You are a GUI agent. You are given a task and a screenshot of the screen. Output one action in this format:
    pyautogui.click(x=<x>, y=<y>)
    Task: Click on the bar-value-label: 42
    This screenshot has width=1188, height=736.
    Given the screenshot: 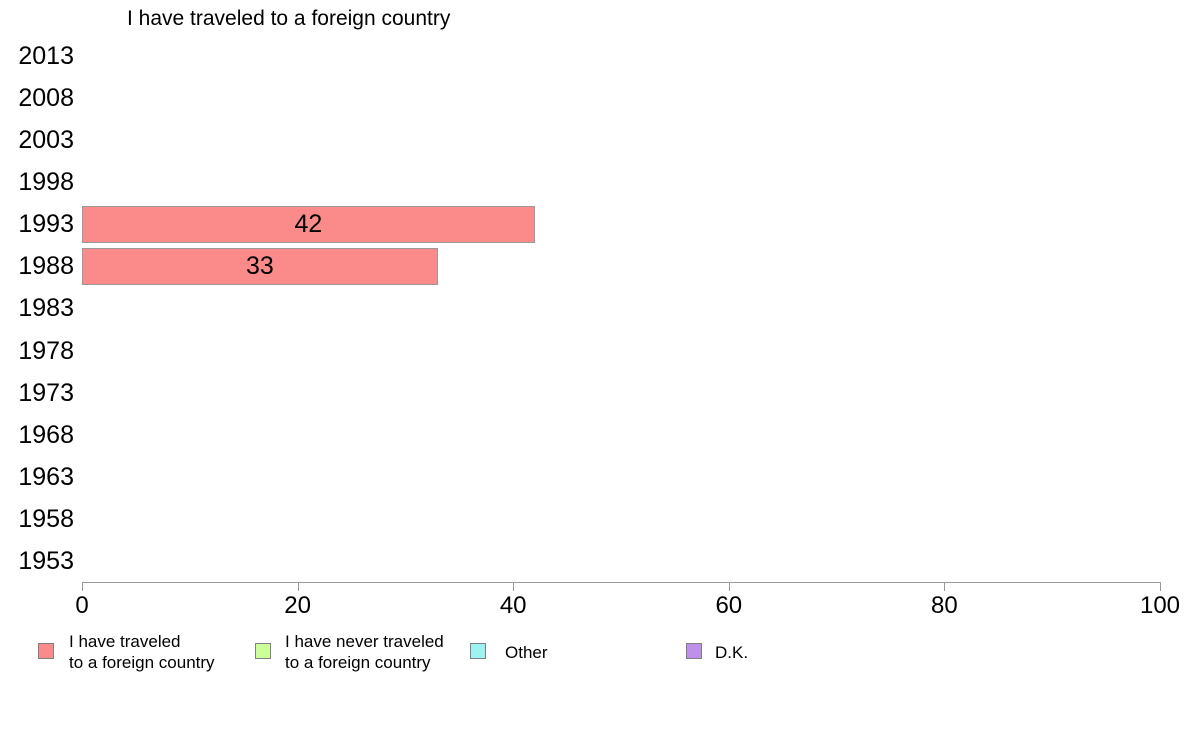 What is the action you would take?
    pyautogui.click(x=308, y=223)
    